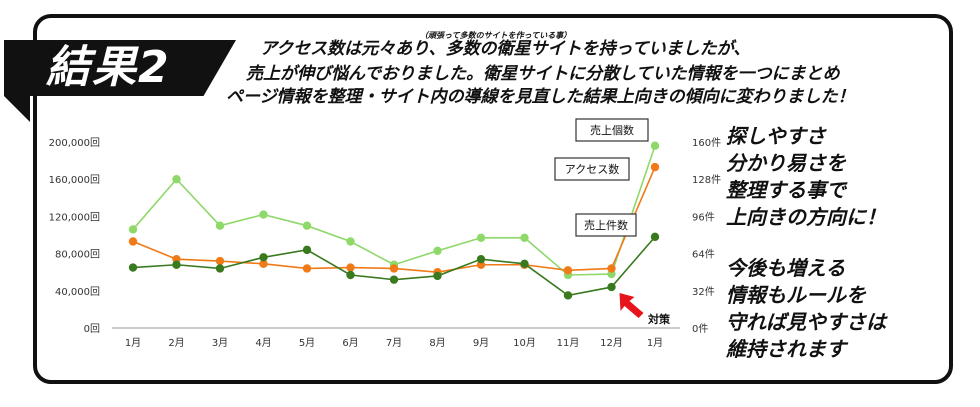 The image size is (980, 407). Describe the element at coordinates (481, 343) in the screenshot. I see `x-tick-label: 9月` at that location.